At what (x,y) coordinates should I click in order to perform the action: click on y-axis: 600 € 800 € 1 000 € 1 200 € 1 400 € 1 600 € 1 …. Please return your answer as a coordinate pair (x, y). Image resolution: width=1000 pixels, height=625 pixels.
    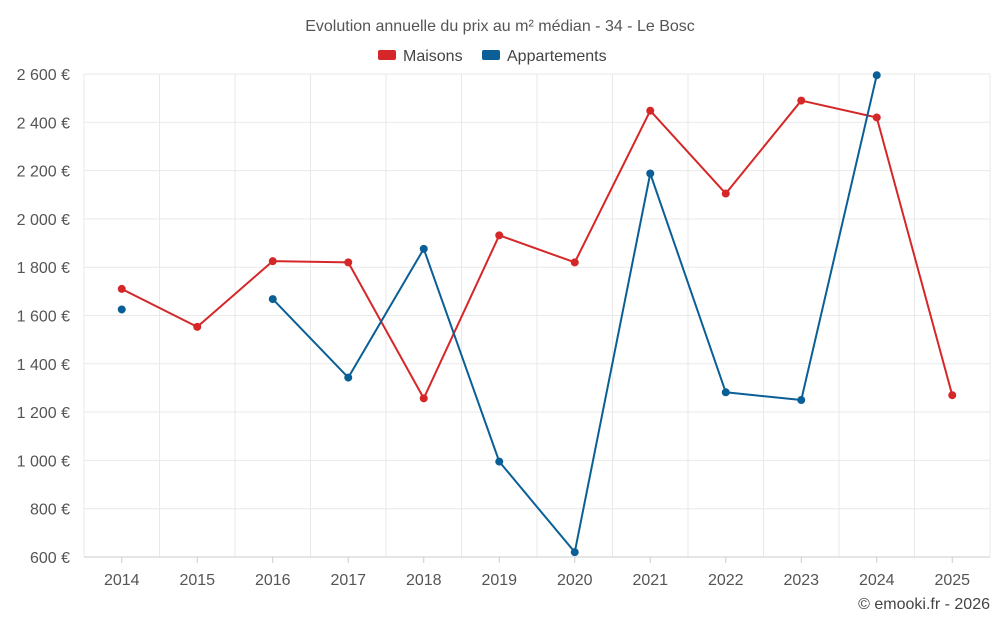
    Looking at the image, I should click on (43, 317).